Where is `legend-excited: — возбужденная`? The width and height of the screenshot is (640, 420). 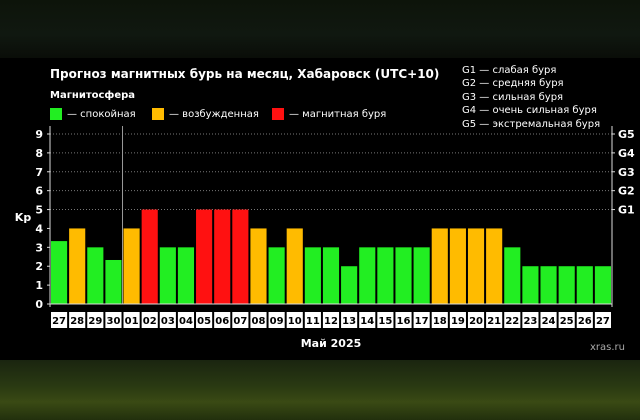 legend-excited: — возбужденная is located at coordinates (205, 114).